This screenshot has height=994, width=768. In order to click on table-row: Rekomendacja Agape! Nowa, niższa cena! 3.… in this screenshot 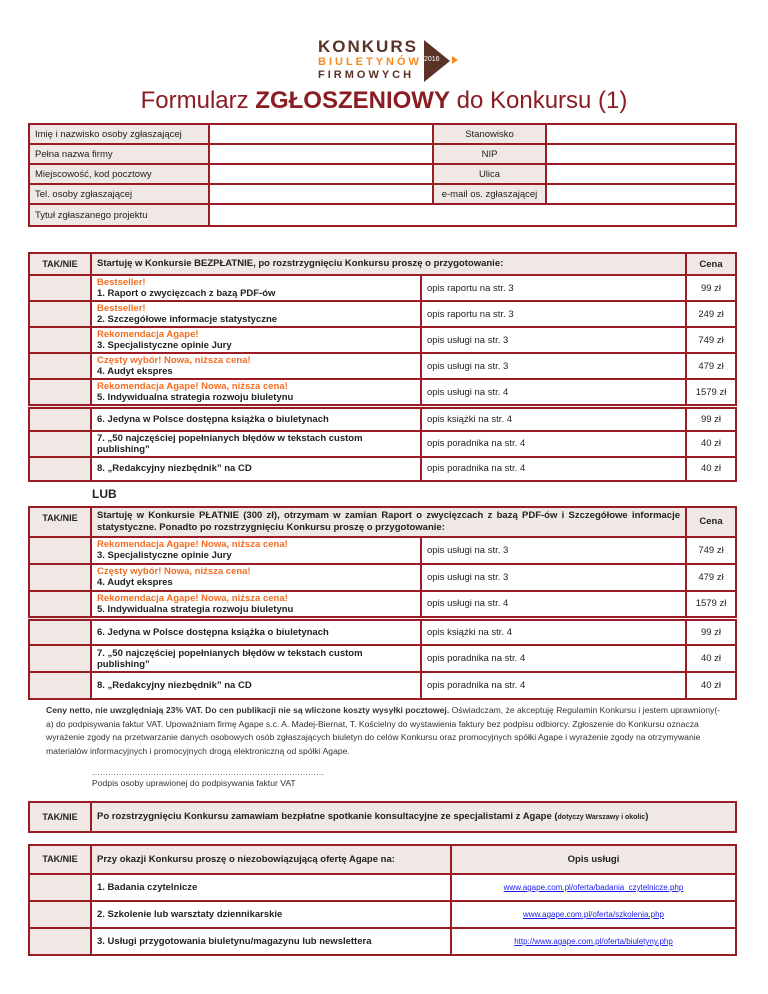, I will do `click(382, 550)`.